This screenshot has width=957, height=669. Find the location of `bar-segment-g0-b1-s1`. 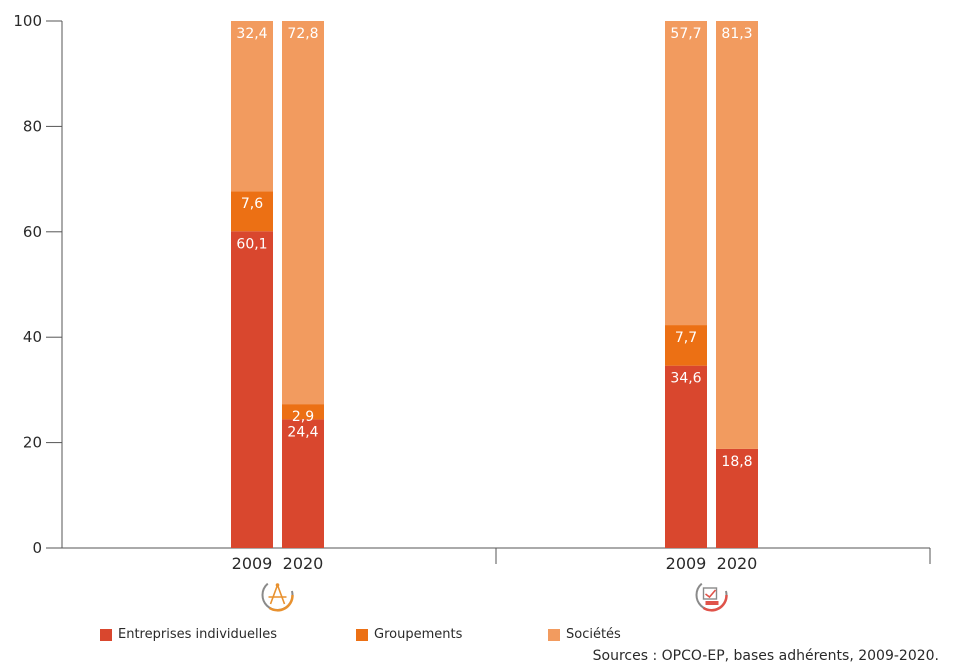

bar-segment-g0-b1-s1 is located at coordinates (303, 412).